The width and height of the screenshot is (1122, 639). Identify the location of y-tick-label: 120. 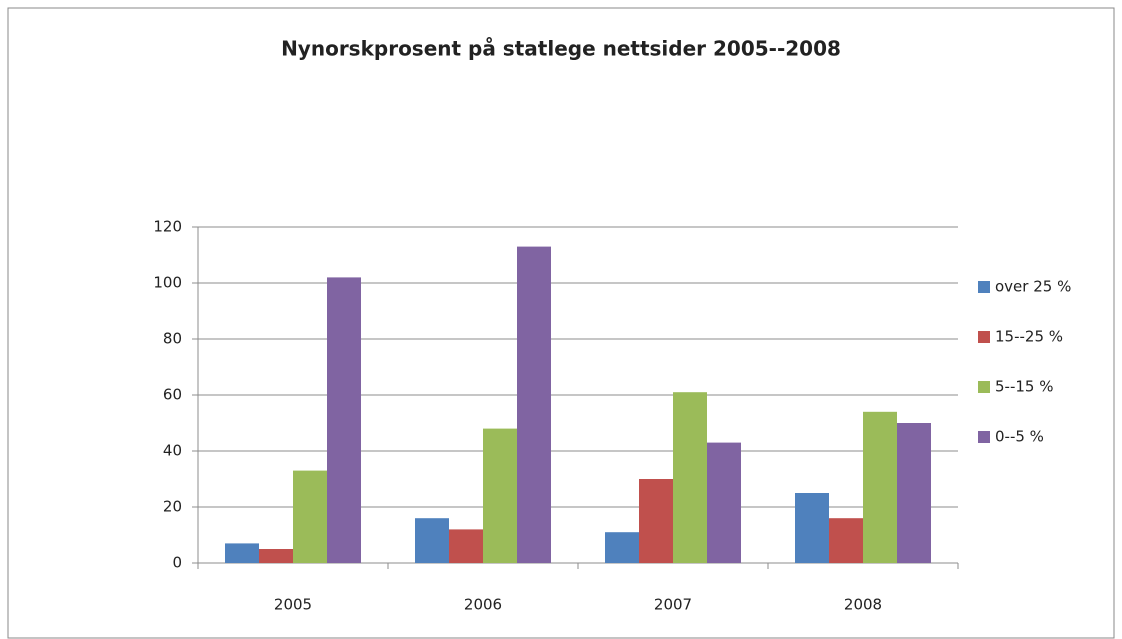
(167, 227).